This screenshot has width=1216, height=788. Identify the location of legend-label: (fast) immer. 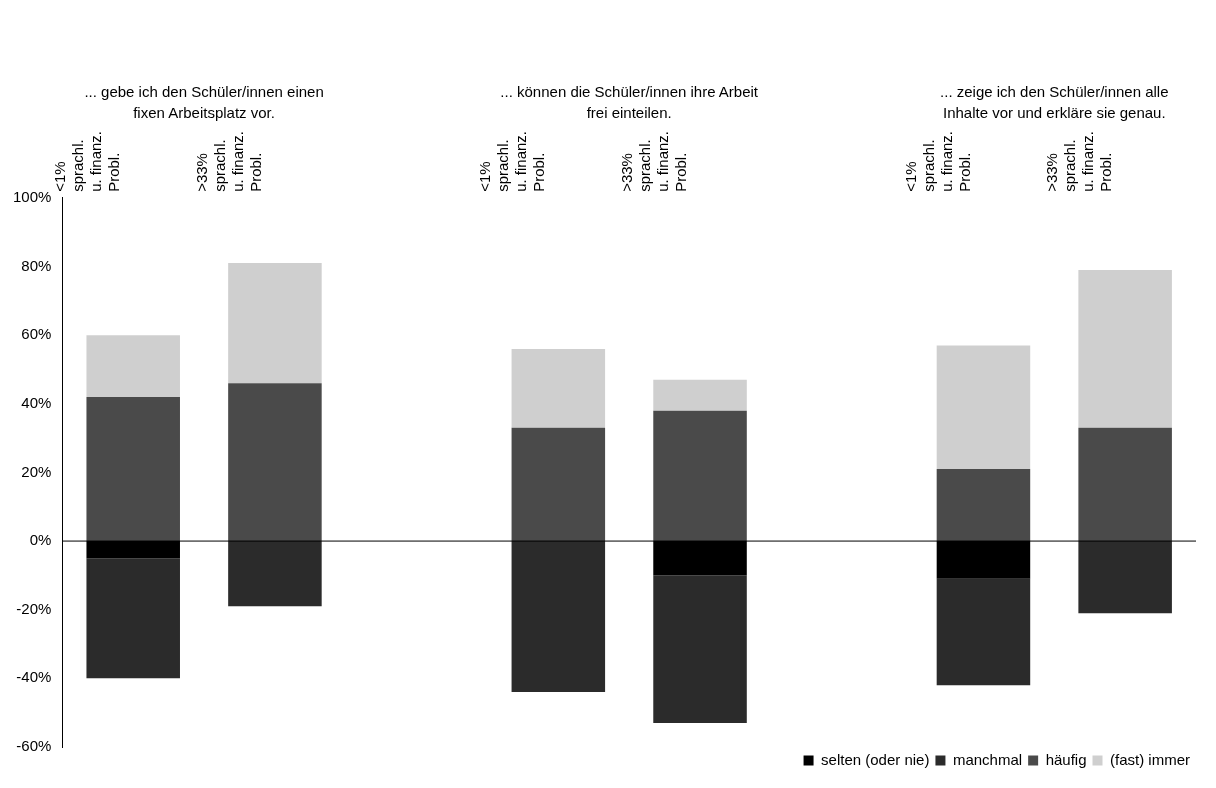
(1150, 759).